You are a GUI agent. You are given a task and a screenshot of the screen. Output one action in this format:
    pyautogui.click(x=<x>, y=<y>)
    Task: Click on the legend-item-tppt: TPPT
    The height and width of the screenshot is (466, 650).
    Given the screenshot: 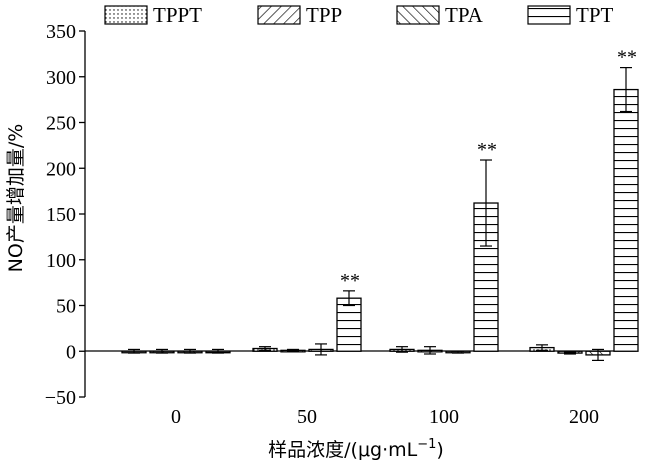 What is the action you would take?
    pyautogui.click(x=153, y=15)
    